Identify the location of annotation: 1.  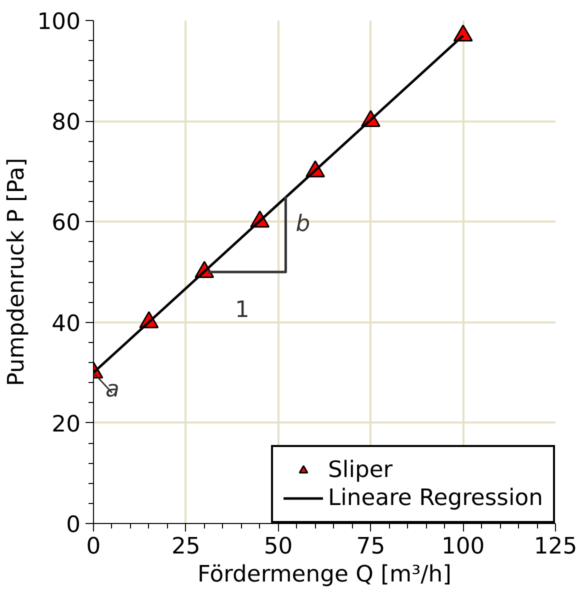
(242, 310).